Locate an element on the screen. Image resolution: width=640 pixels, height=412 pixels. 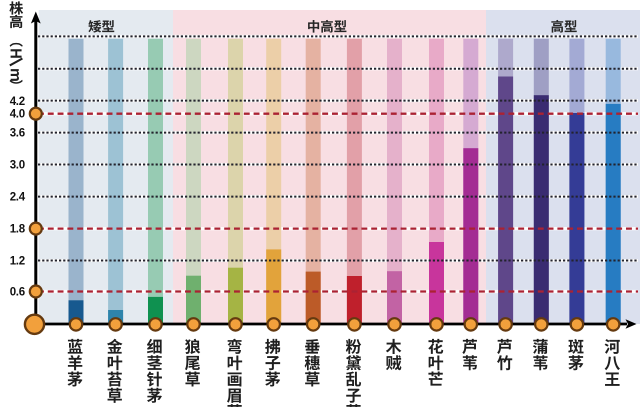
svg-text: 4.2 is located at coordinates (17, 102).